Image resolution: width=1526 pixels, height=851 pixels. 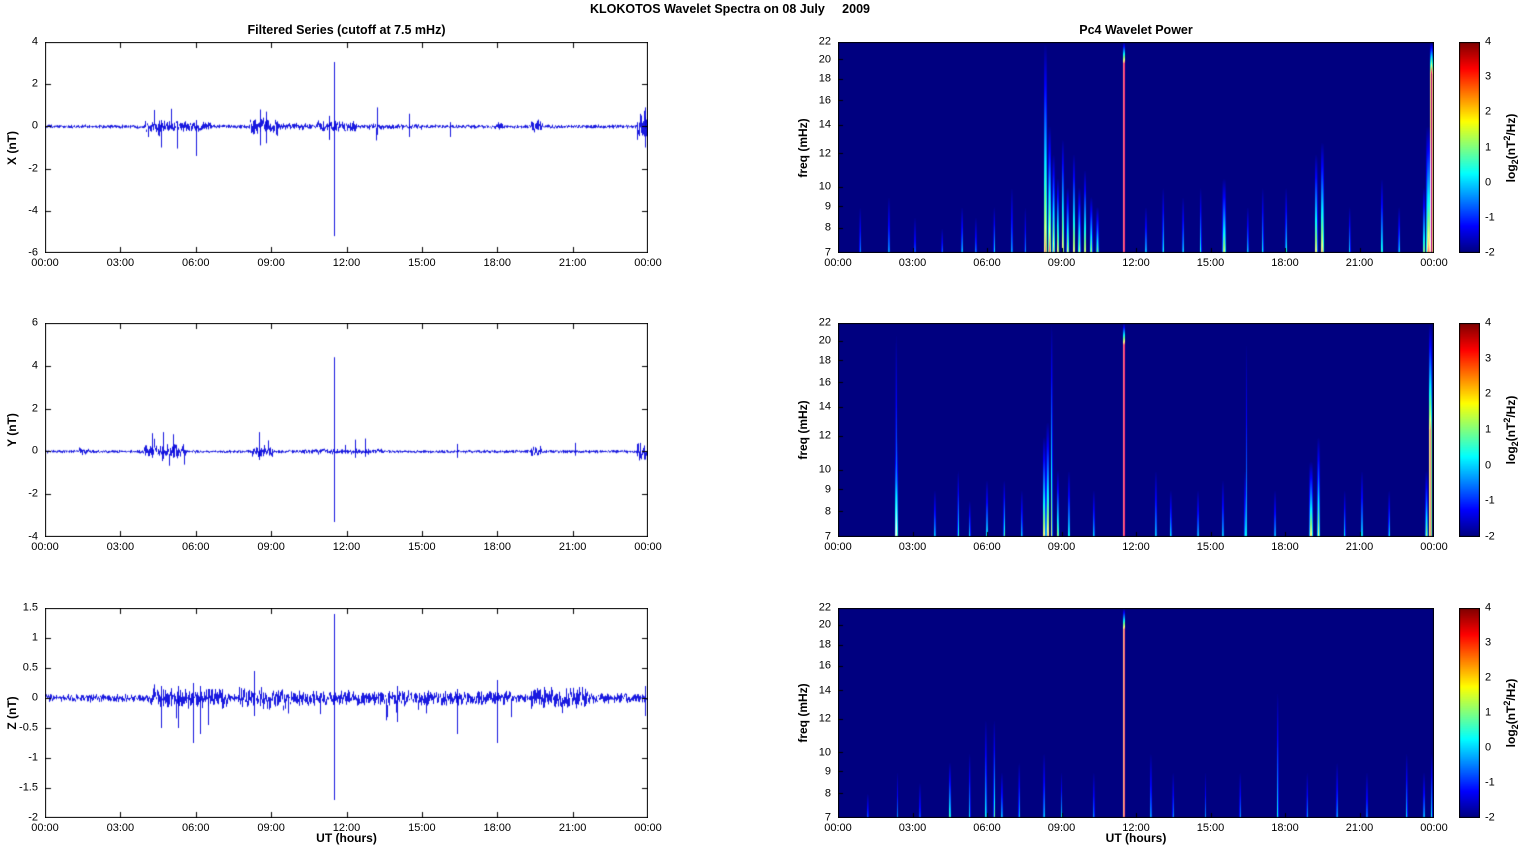 I want to click on colorbar-tick-label: 2, so click(x=1488, y=677).